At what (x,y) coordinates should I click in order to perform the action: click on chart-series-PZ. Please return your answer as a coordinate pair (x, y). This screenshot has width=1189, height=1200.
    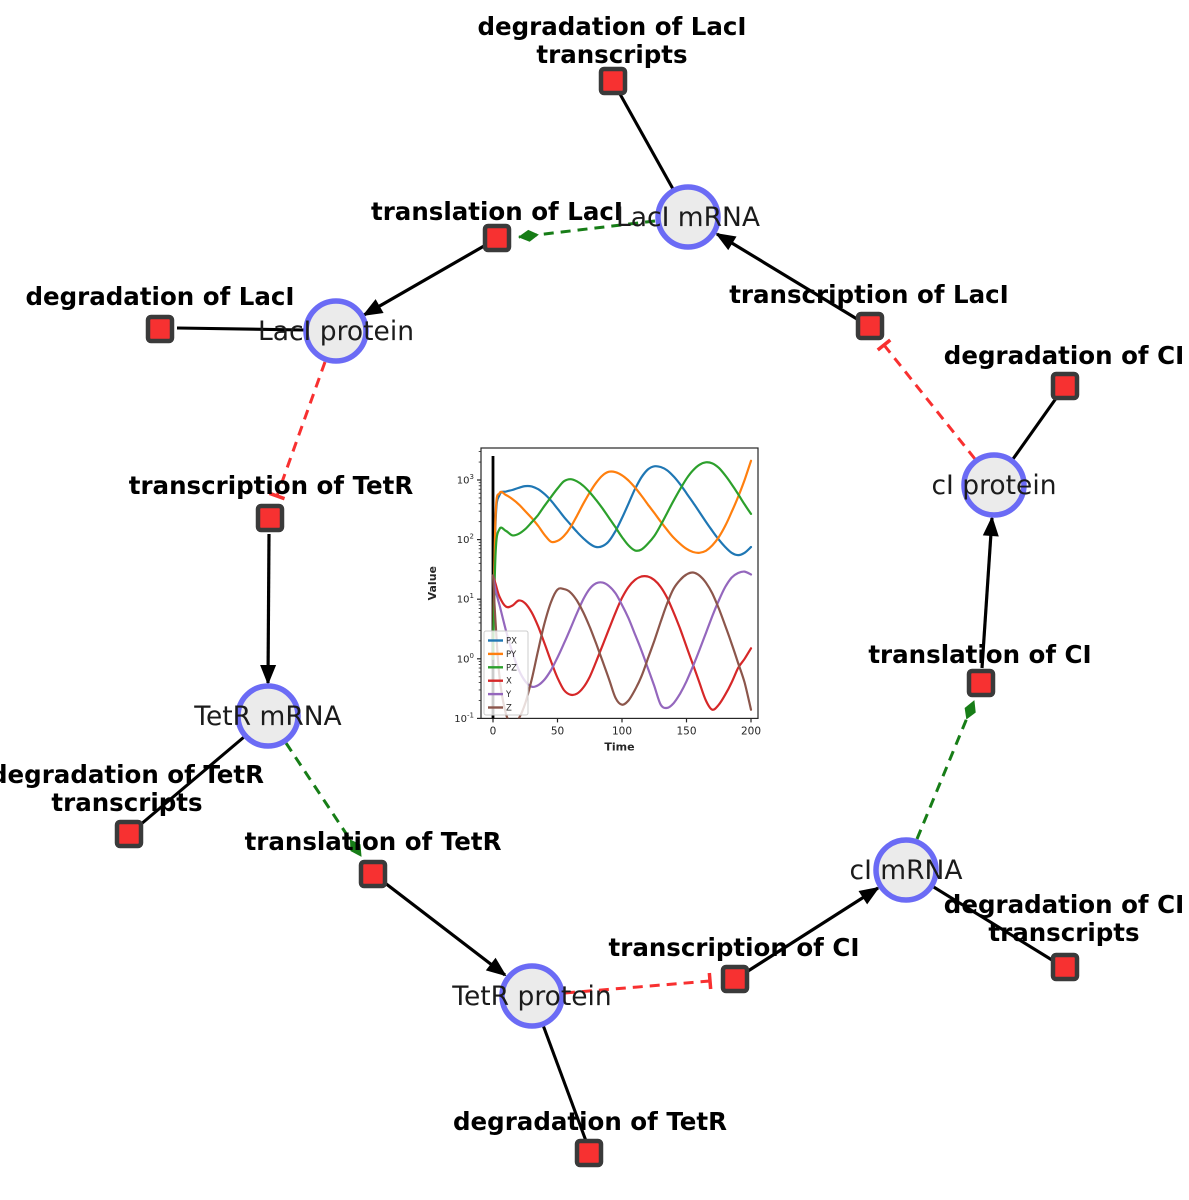
    Looking at the image, I should click on (622, 560).